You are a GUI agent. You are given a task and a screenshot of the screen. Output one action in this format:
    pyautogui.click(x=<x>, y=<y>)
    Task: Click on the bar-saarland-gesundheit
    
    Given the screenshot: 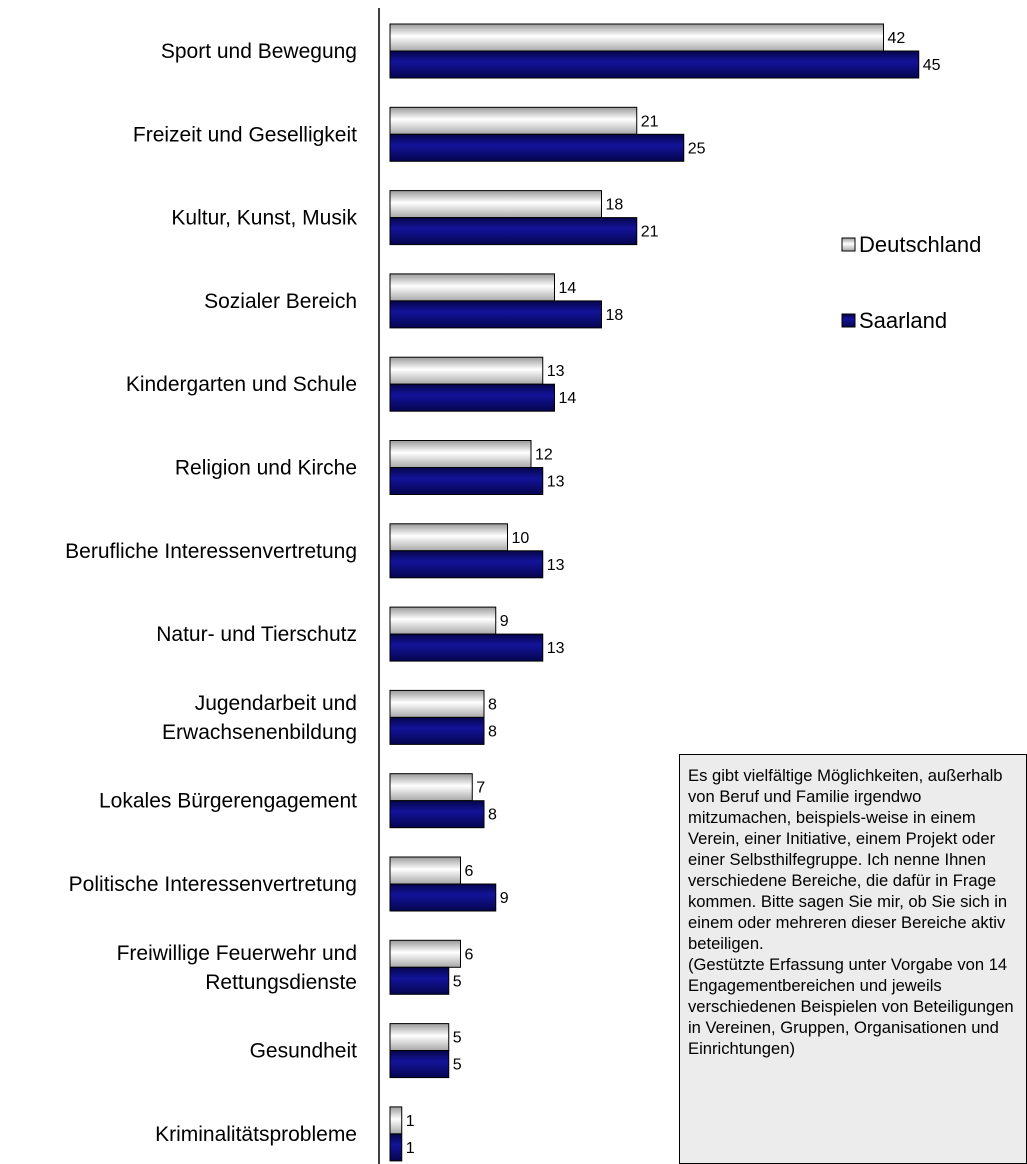 What is the action you would take?
    pyautogui.click(x=419, y=1064)
    